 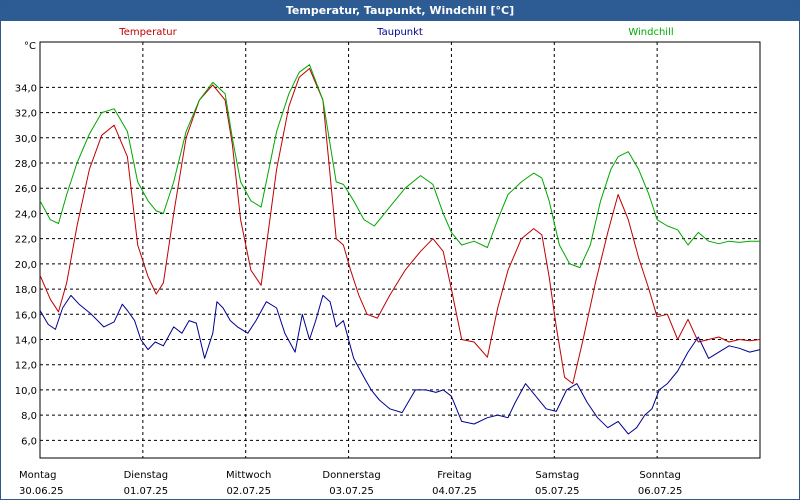 What do you see at coordinates (37, 475) in the screenshot?
I see `x-tick-day: Montag` at bounding box center [37, 475].